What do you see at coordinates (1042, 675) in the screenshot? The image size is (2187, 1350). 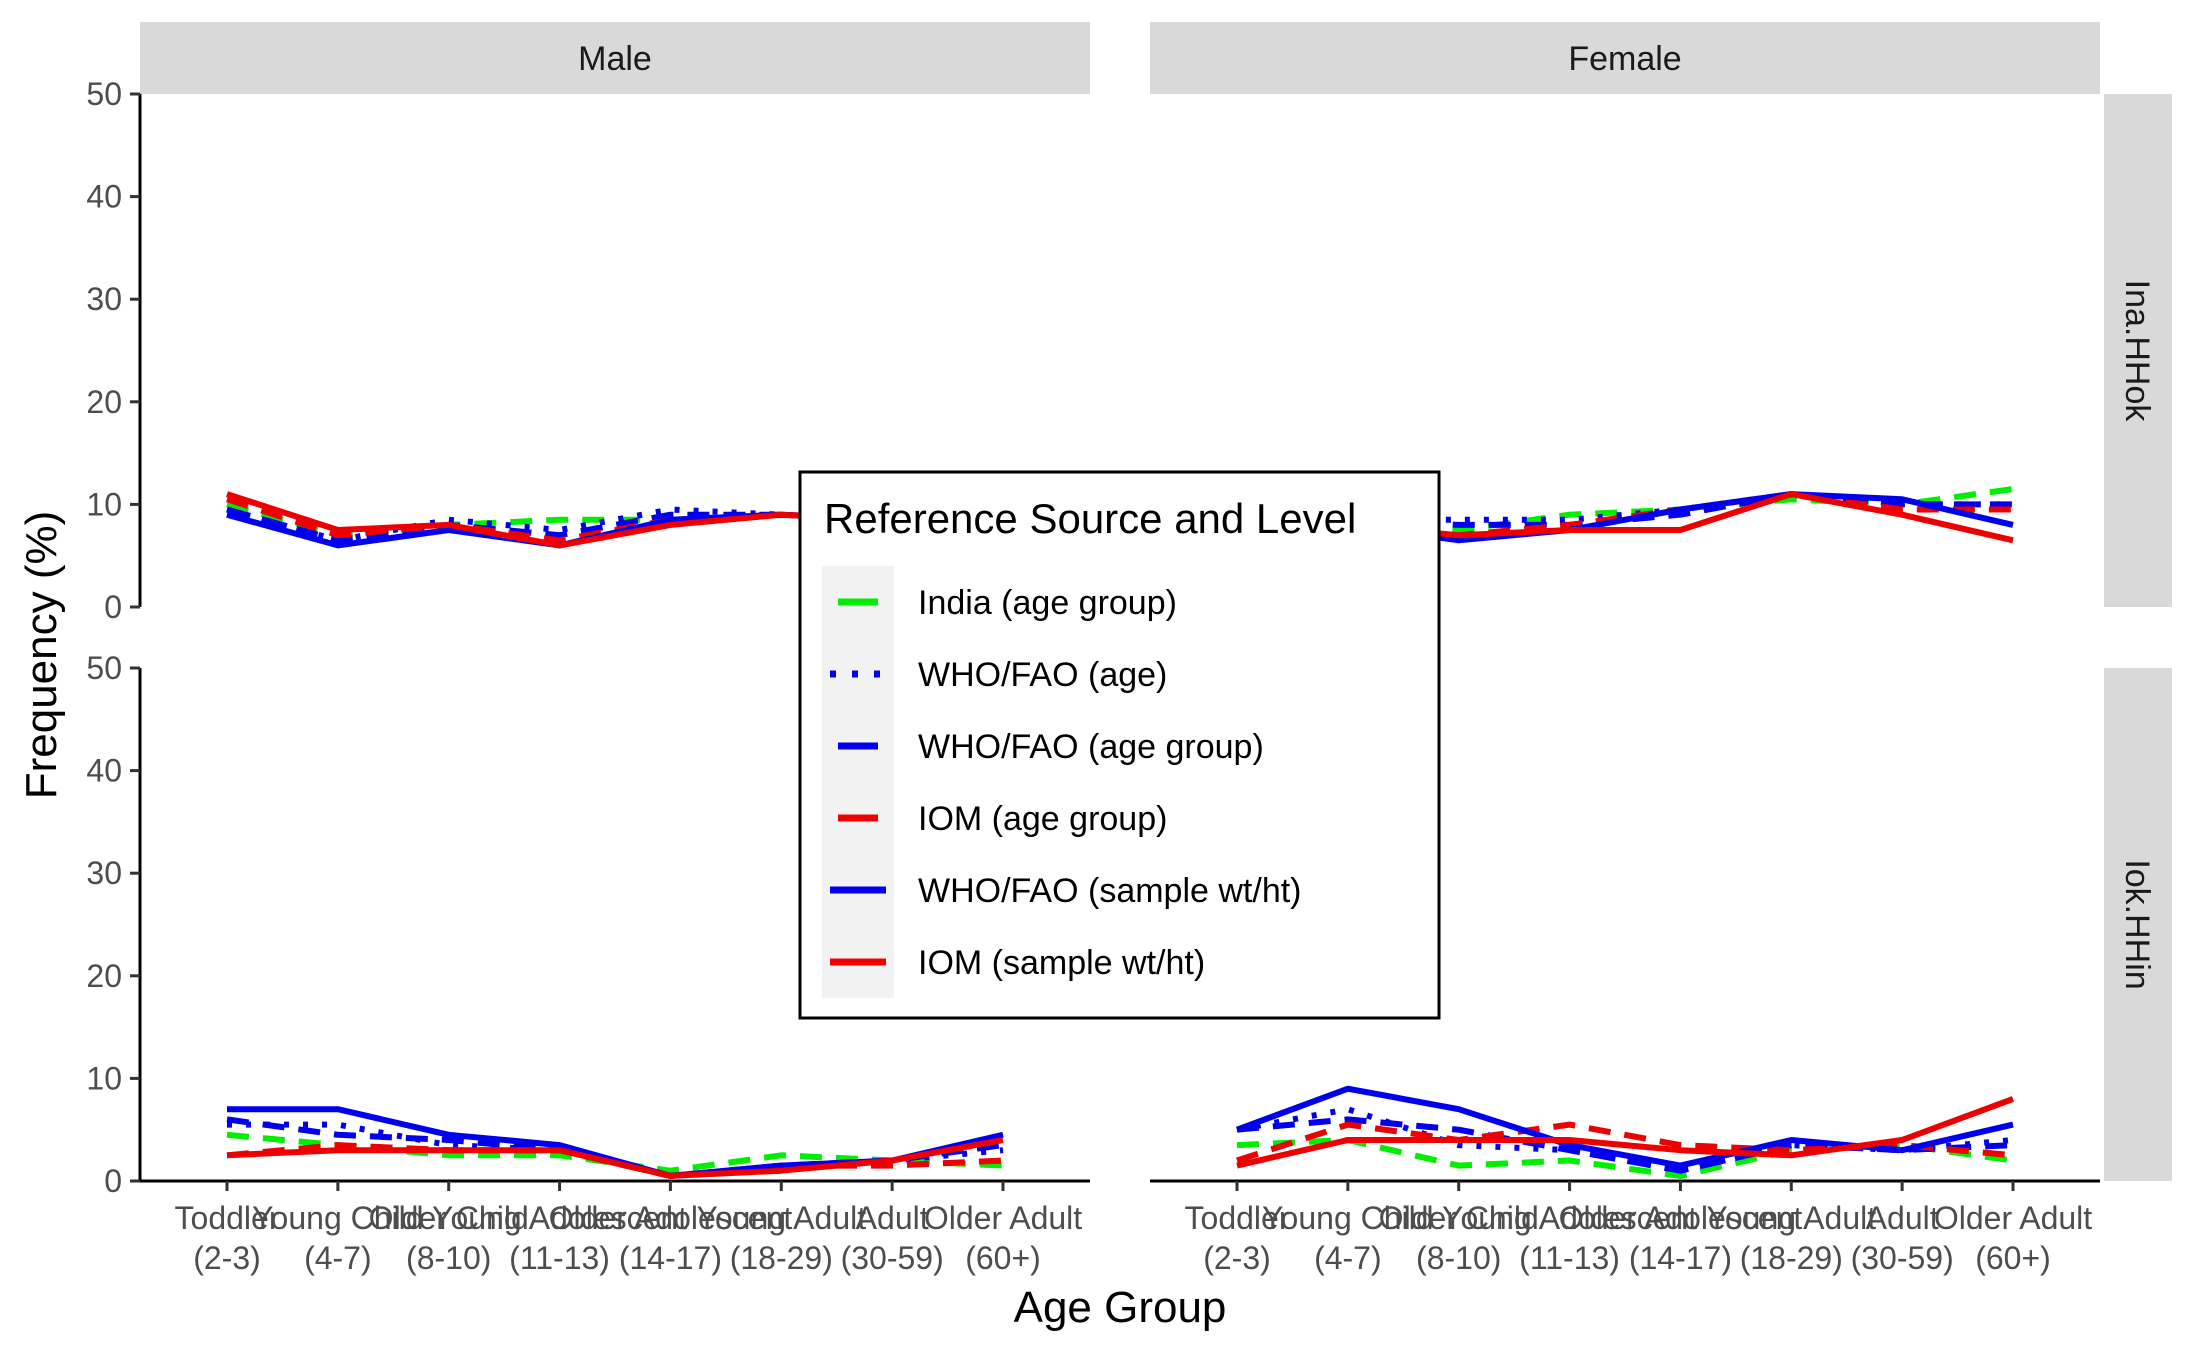 I see `legend-label-who-fao-age: WHO/FAO (age)` at bounding box center [1042, 675].